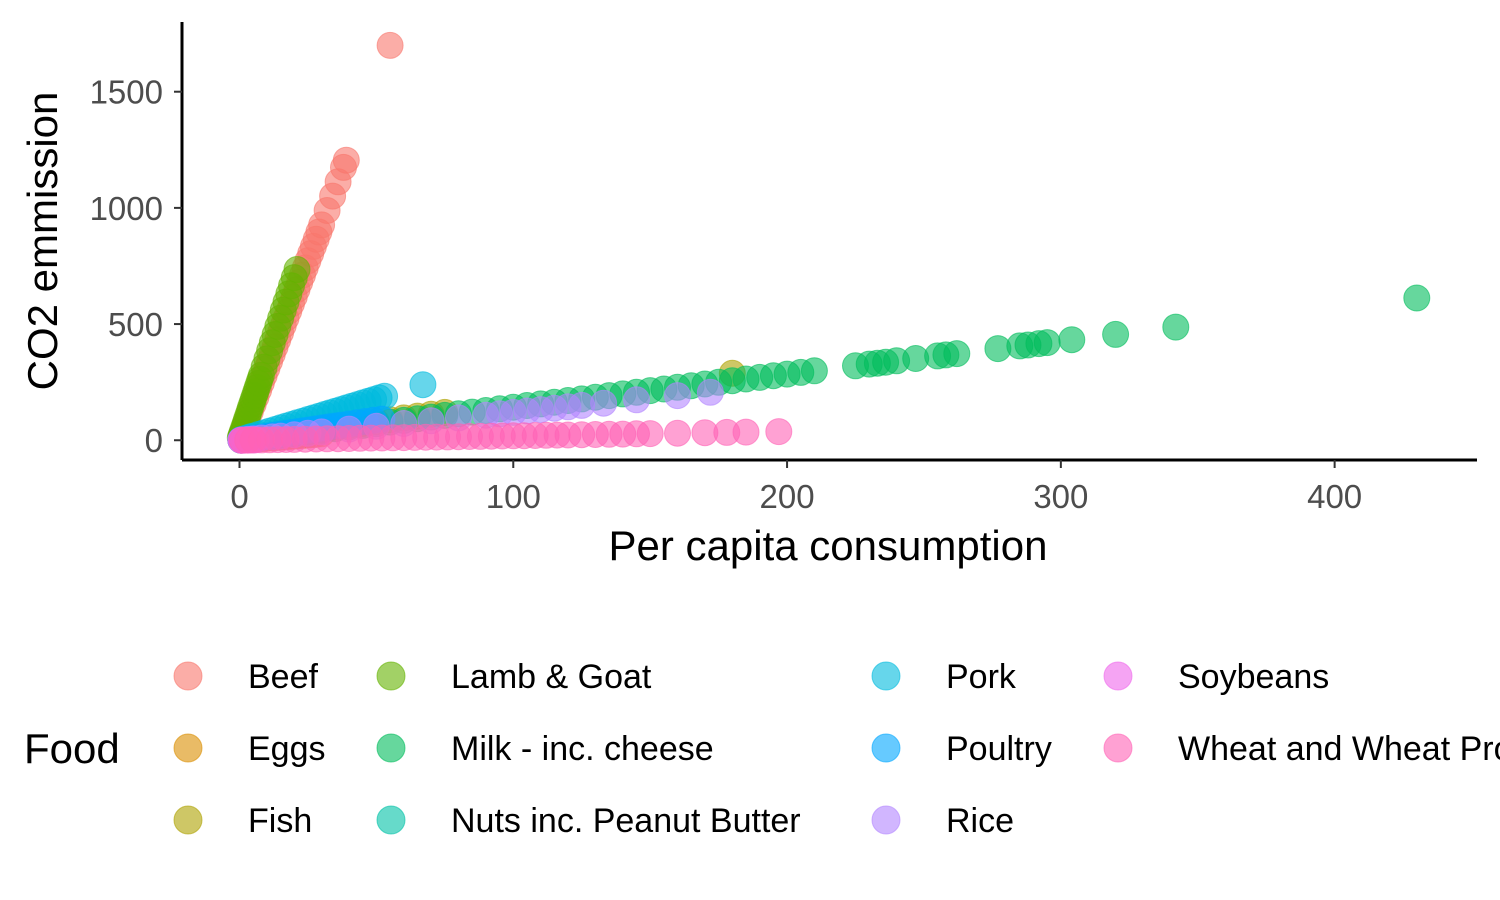  Describe the element at coordinates (981, 677) in the screenshot. I see `legend-label: Pork` at that location.